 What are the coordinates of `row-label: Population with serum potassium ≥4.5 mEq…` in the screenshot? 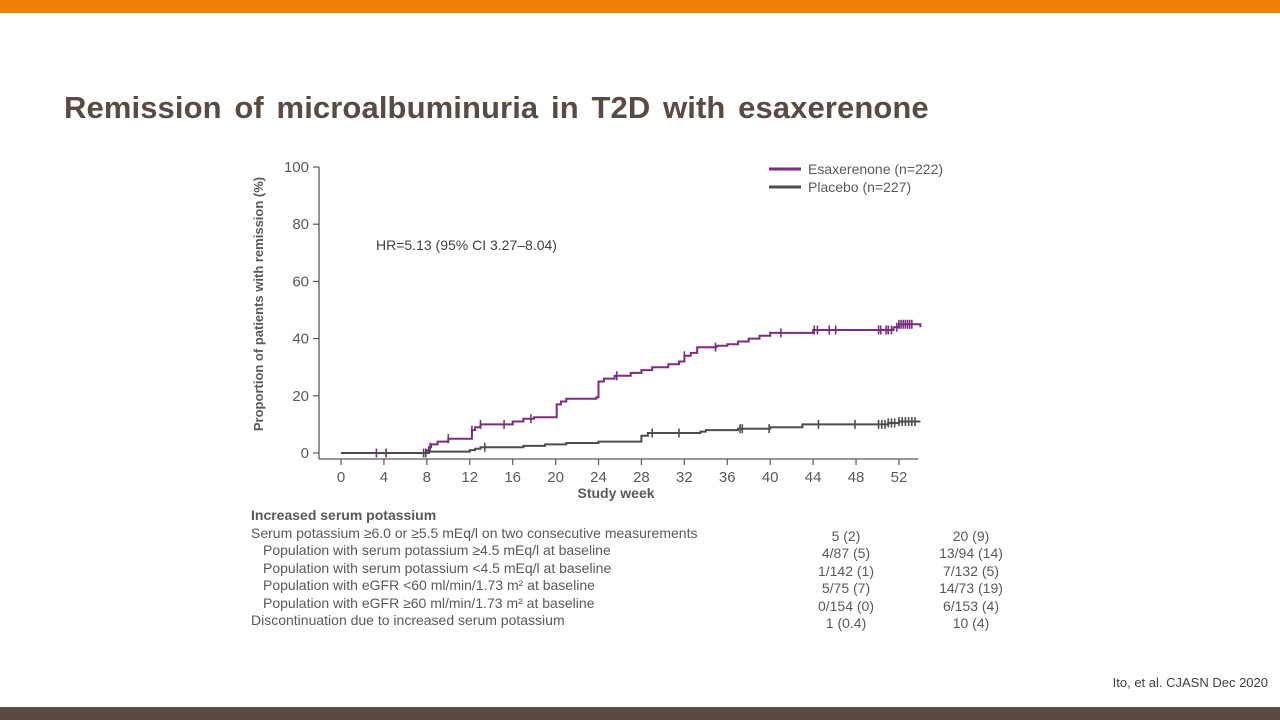 It's located at (437, 550).